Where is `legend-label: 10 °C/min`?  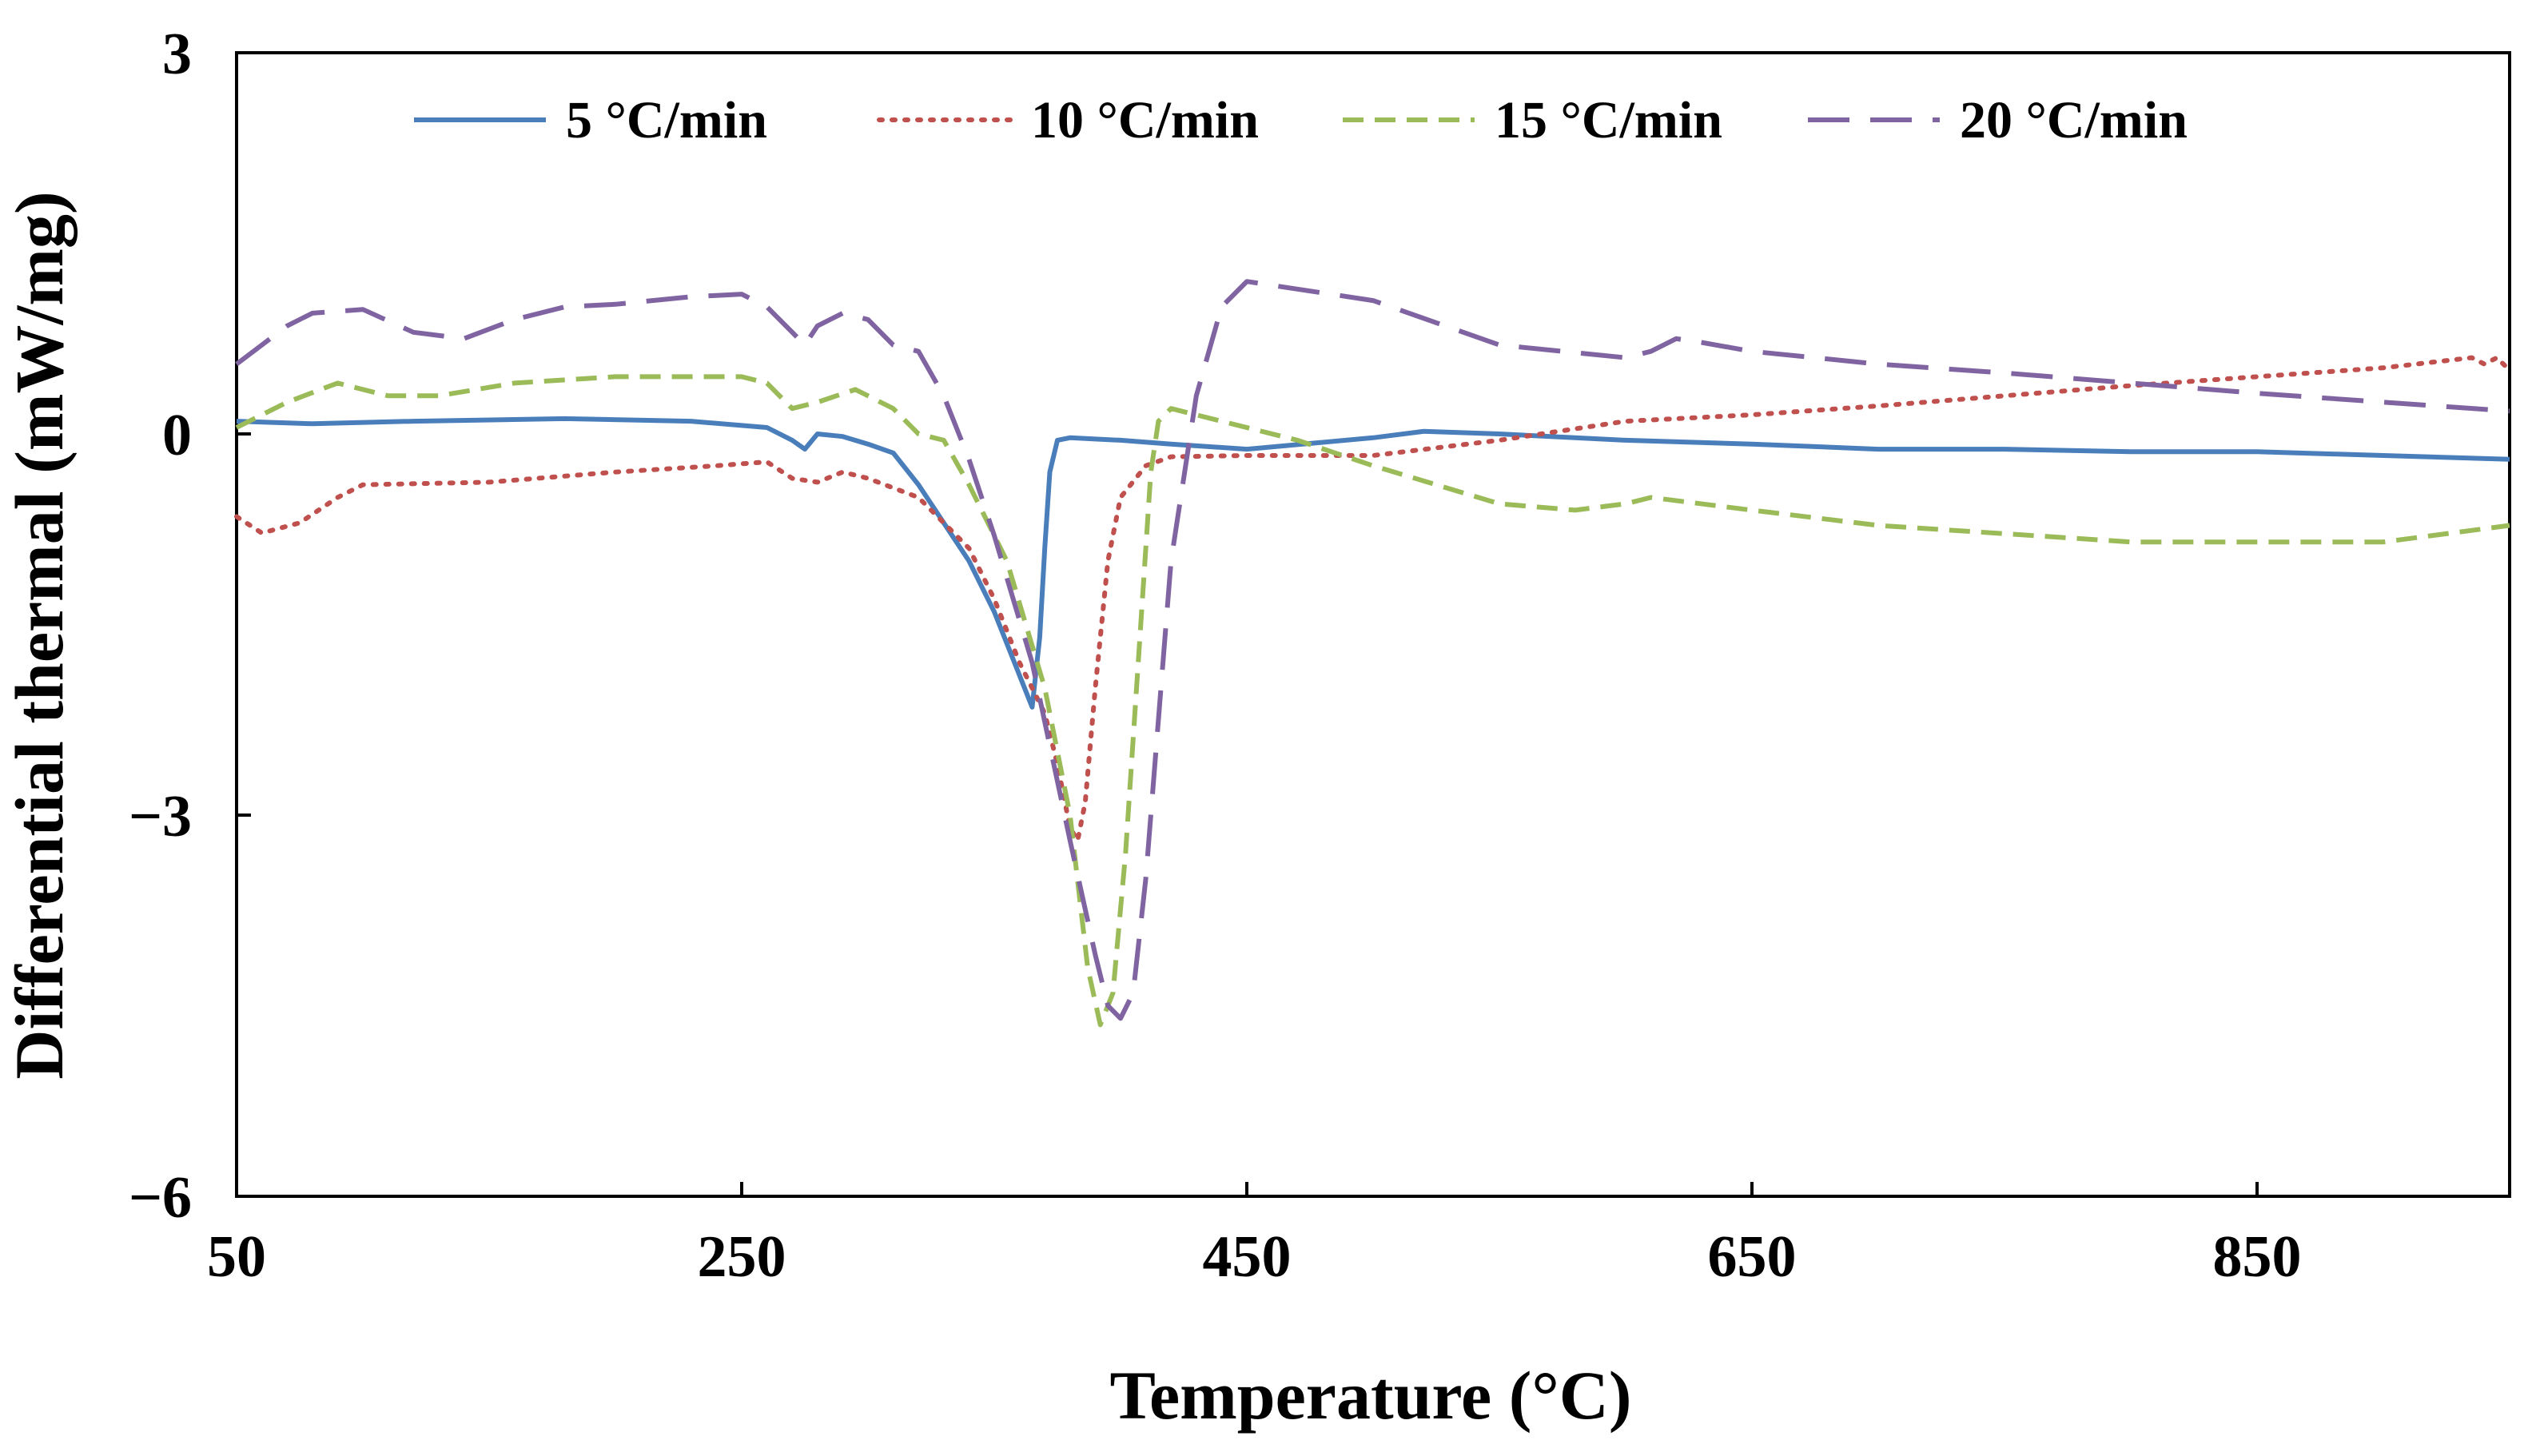
legend-label: 10 °C/min is located at coordinates (1145, 120).